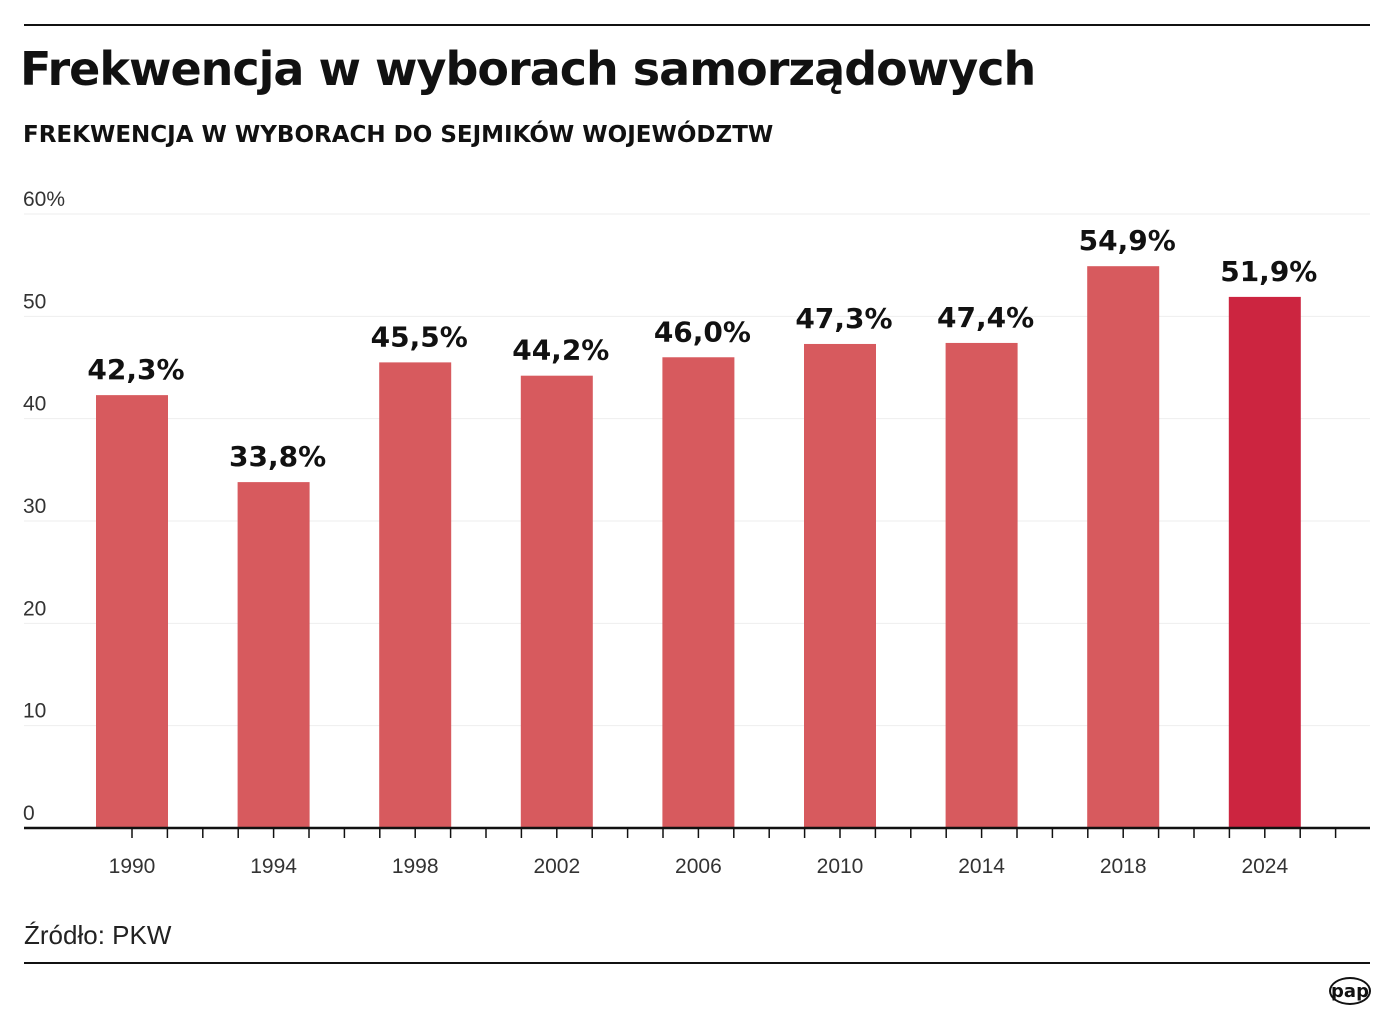 This screenshot has width=1392, height=1024. What do you see at coordinates (132, 611) in the screenshot?
I see `bar-1990` at bounding box center [132, 611].